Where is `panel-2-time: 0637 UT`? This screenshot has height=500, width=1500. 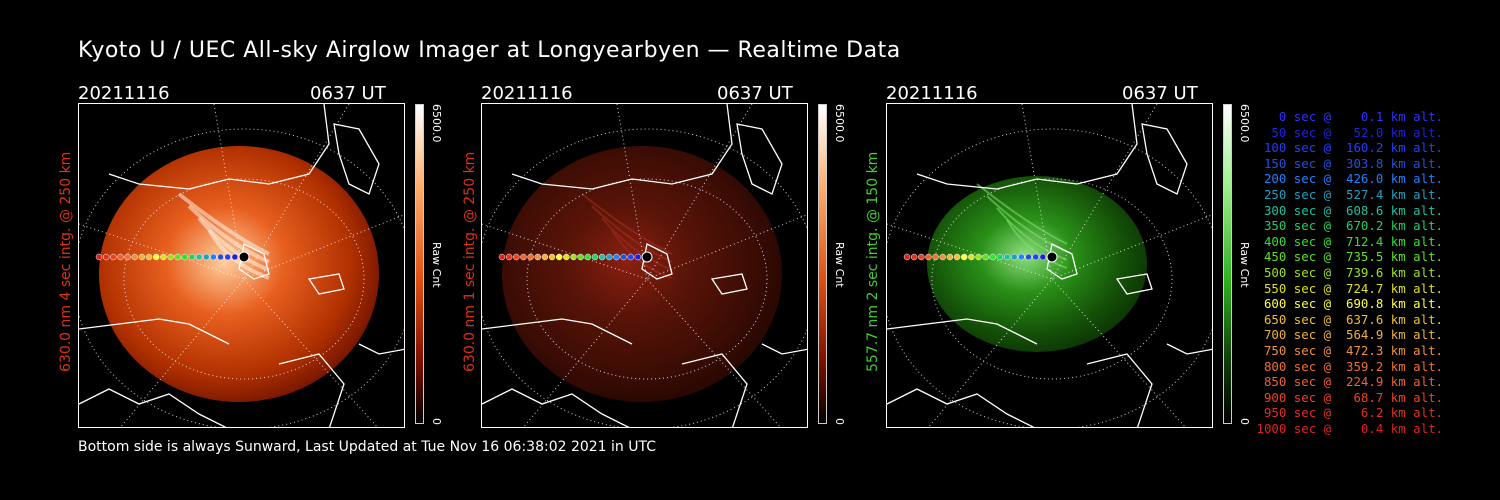 panel-2-time: 0637 UT is located at coordinates (755, 93).